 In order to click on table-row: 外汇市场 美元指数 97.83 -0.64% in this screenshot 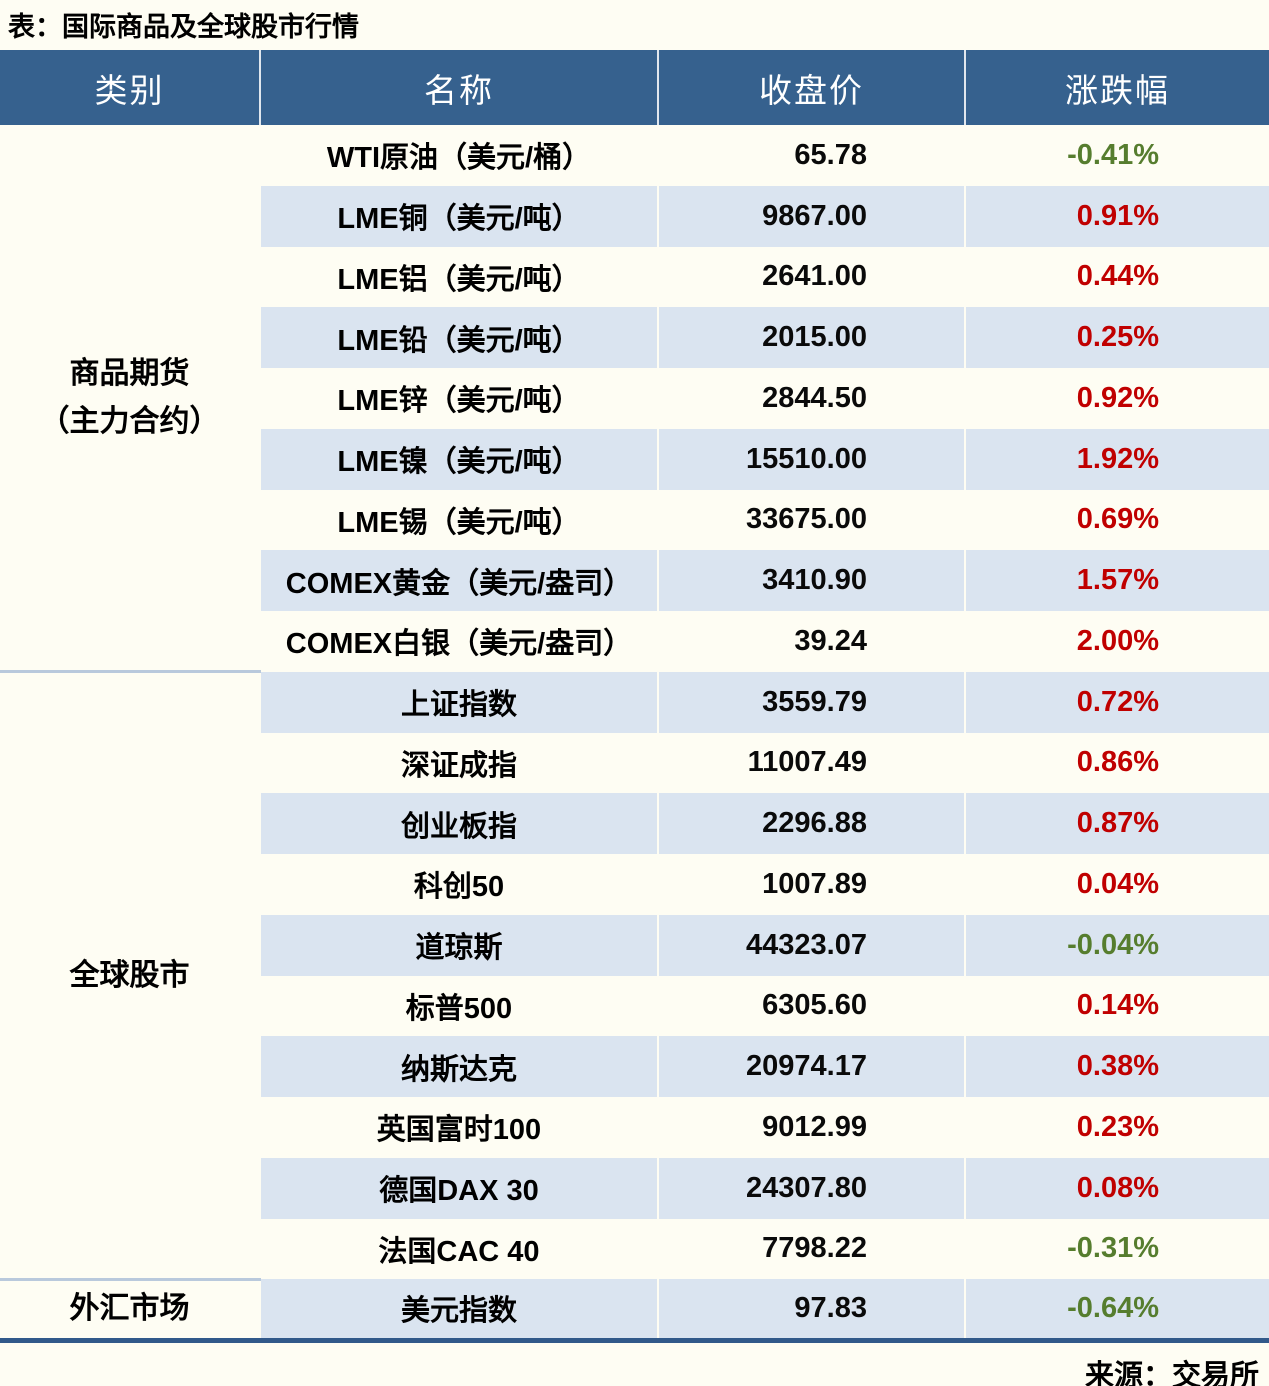, I will do `click(634, 1308)`.